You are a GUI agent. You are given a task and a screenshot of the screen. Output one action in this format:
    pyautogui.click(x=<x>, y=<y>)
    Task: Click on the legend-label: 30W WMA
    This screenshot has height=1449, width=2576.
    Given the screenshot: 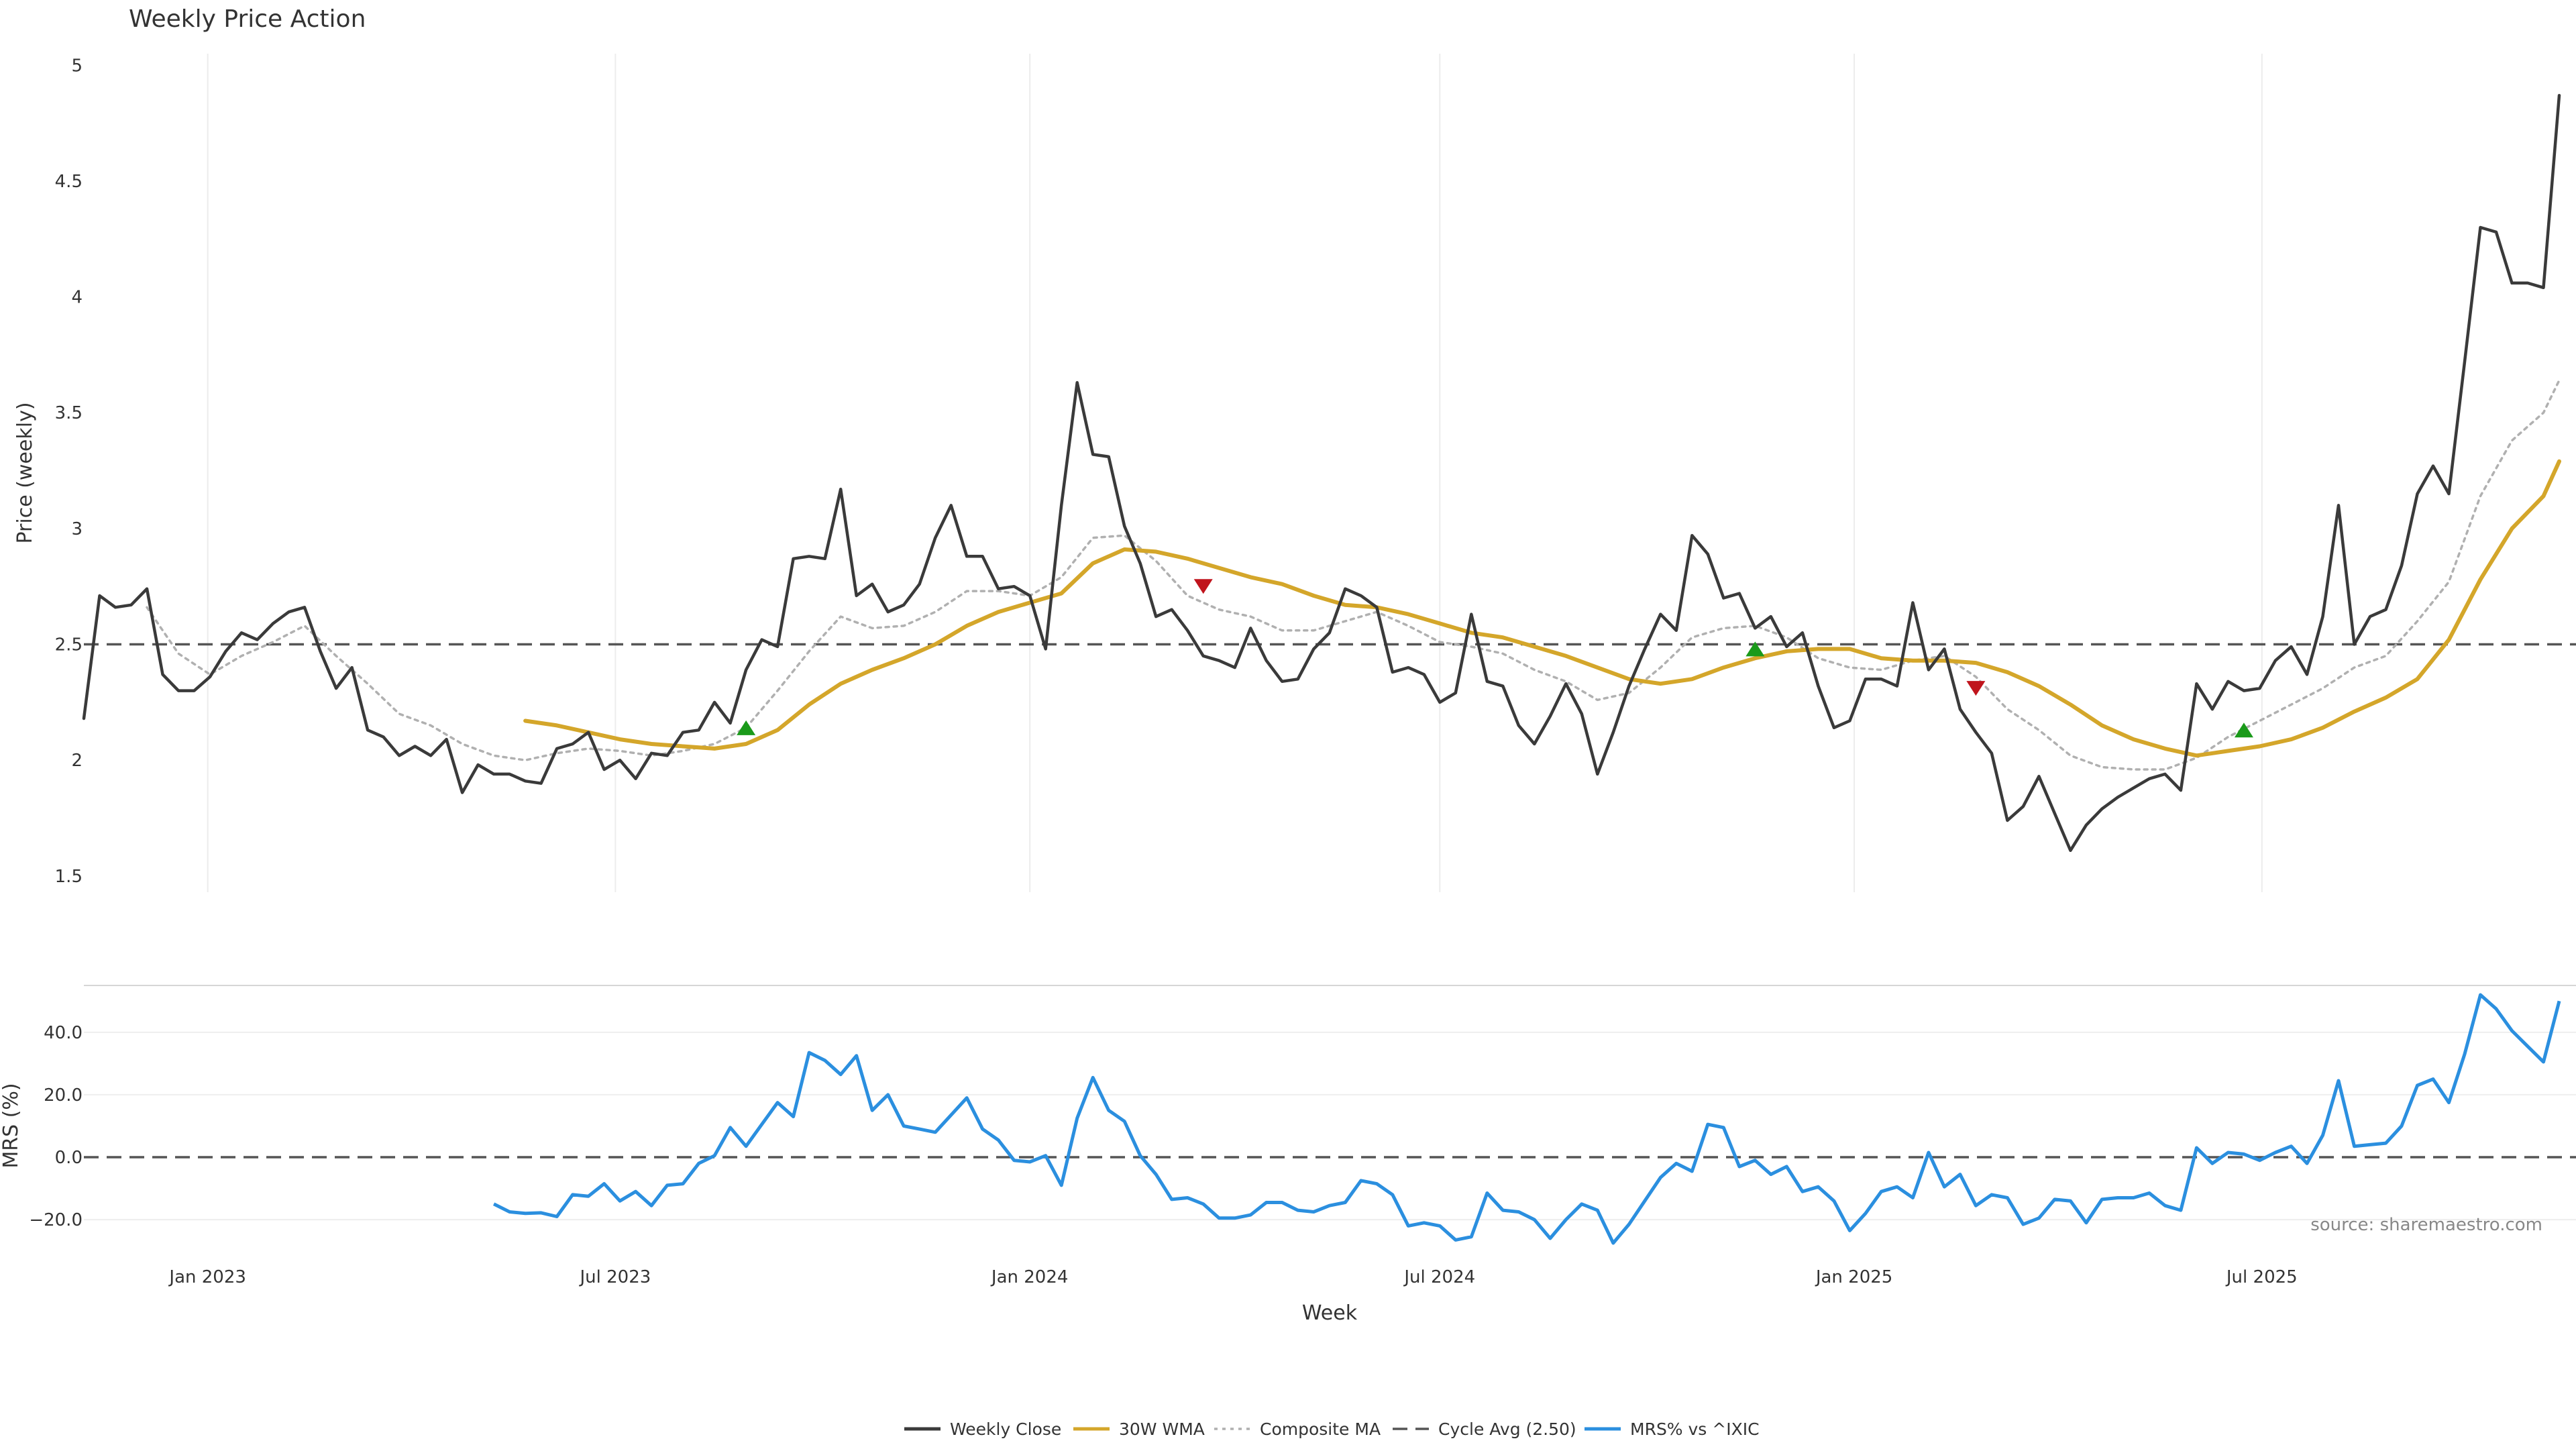 What is the action you would take?
    pyautogui.click(x=1162, y=1429)
    